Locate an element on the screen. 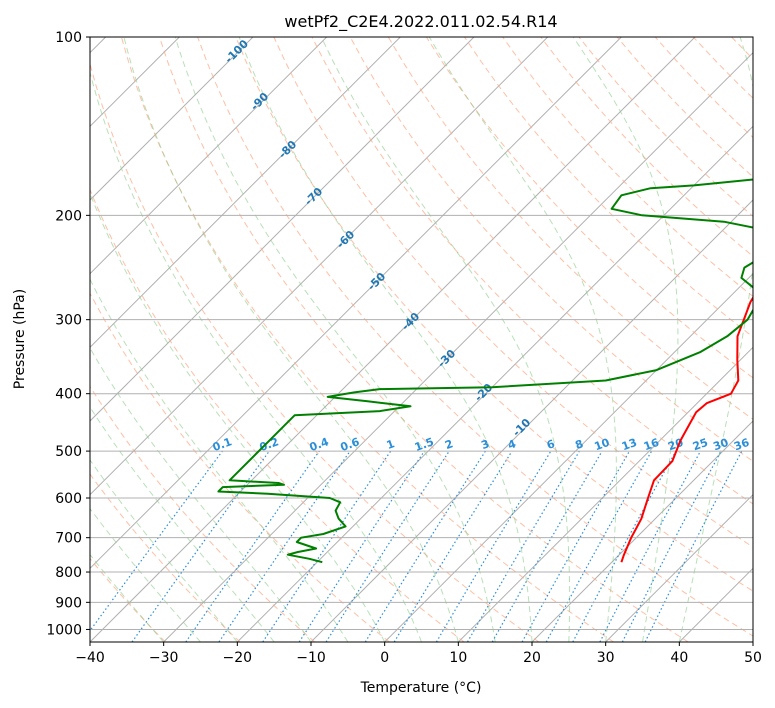 The height and width of the screenshot is (708, 775). mixing-ratio-label: 30 is located at coordinates (720, 445).